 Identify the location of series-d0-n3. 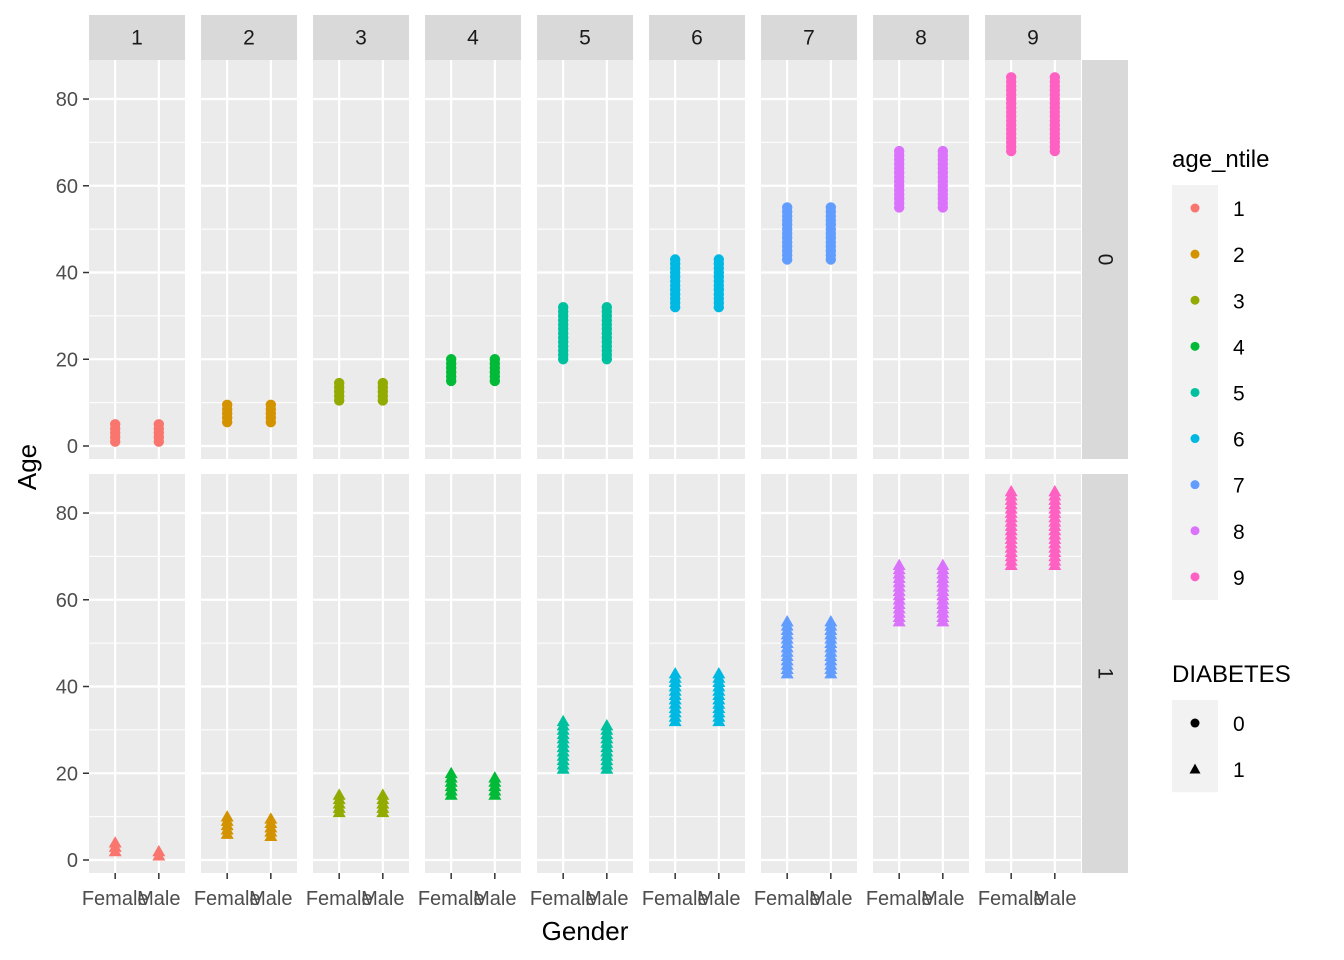
(361, 391).